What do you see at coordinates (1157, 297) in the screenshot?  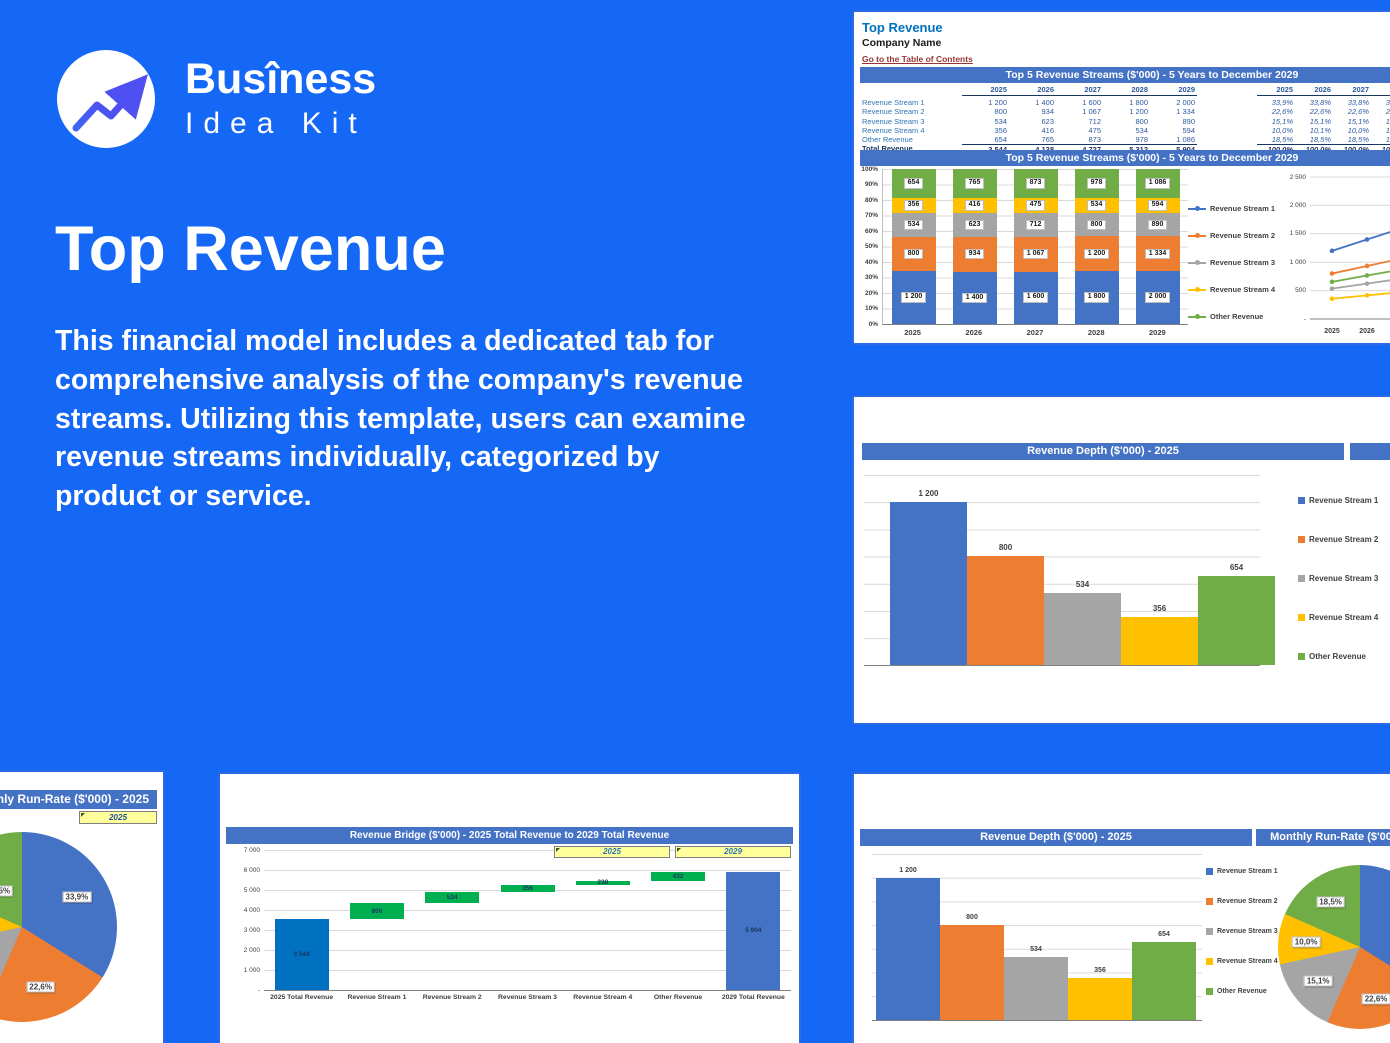 I see `bar-value-label: 2 000` at bounding box center [1157, 297].